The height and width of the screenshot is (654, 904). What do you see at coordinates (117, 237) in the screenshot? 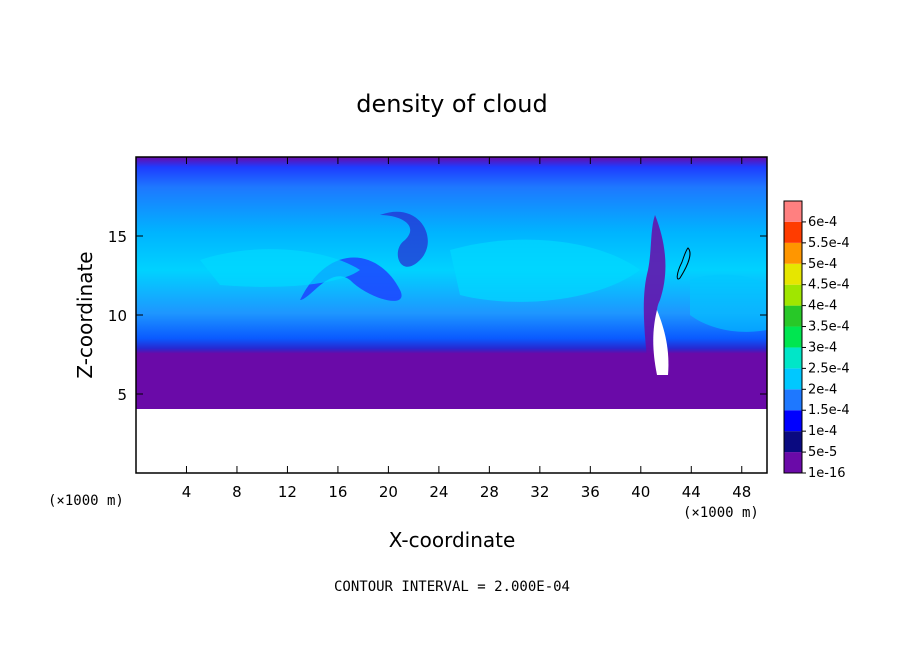
I see `y-tick-label: 15` at bounding box center [117, 237].